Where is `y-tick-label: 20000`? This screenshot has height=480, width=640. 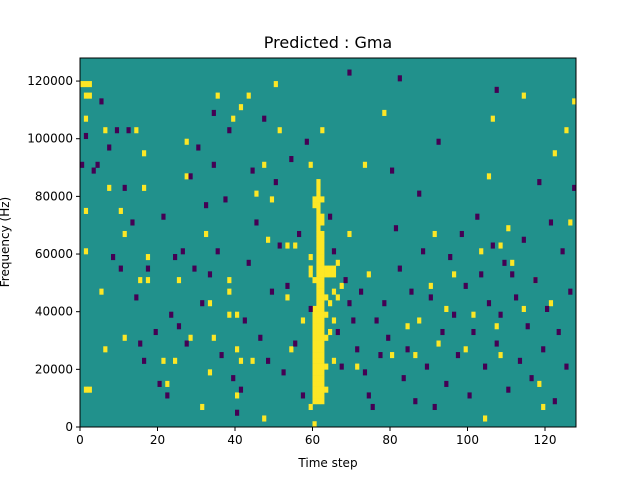 y-tick-label: 20000 is located at coordinates (54, 369).